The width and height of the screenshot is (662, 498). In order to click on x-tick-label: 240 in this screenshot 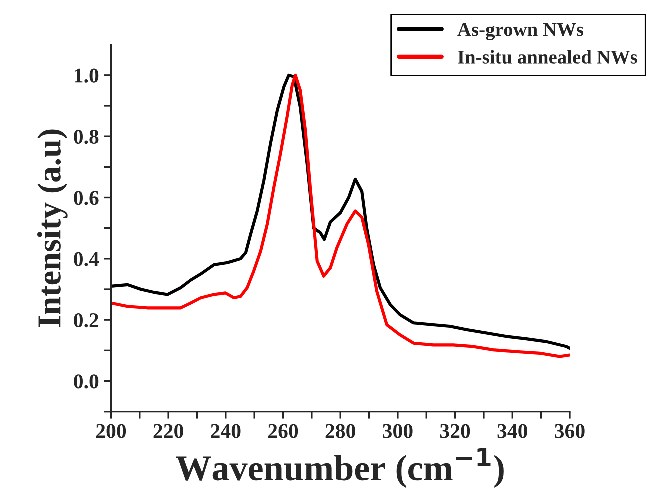, I will do `click(226, 431)`.